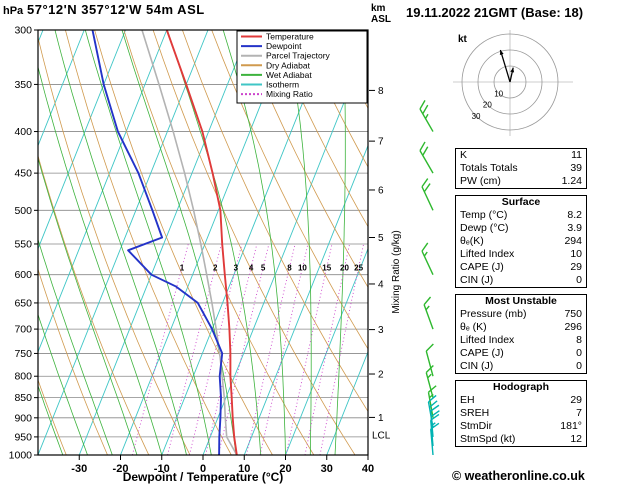 This screenshot has width=629, height=486. I want to click on stat-value: 750, so click(573, 314).